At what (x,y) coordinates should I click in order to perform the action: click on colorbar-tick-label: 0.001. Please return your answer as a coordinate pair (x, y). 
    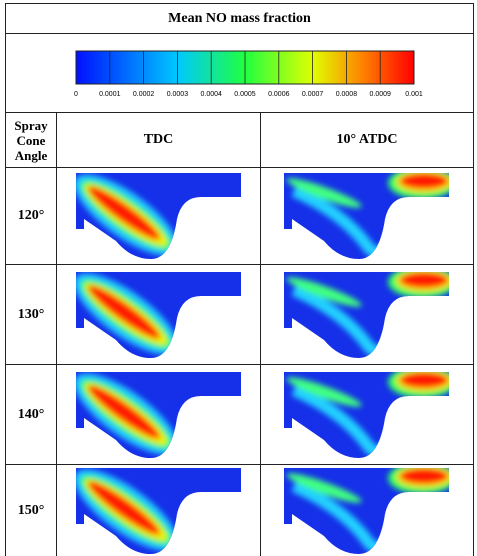
    Looking at the image, I should click on (414, 94).